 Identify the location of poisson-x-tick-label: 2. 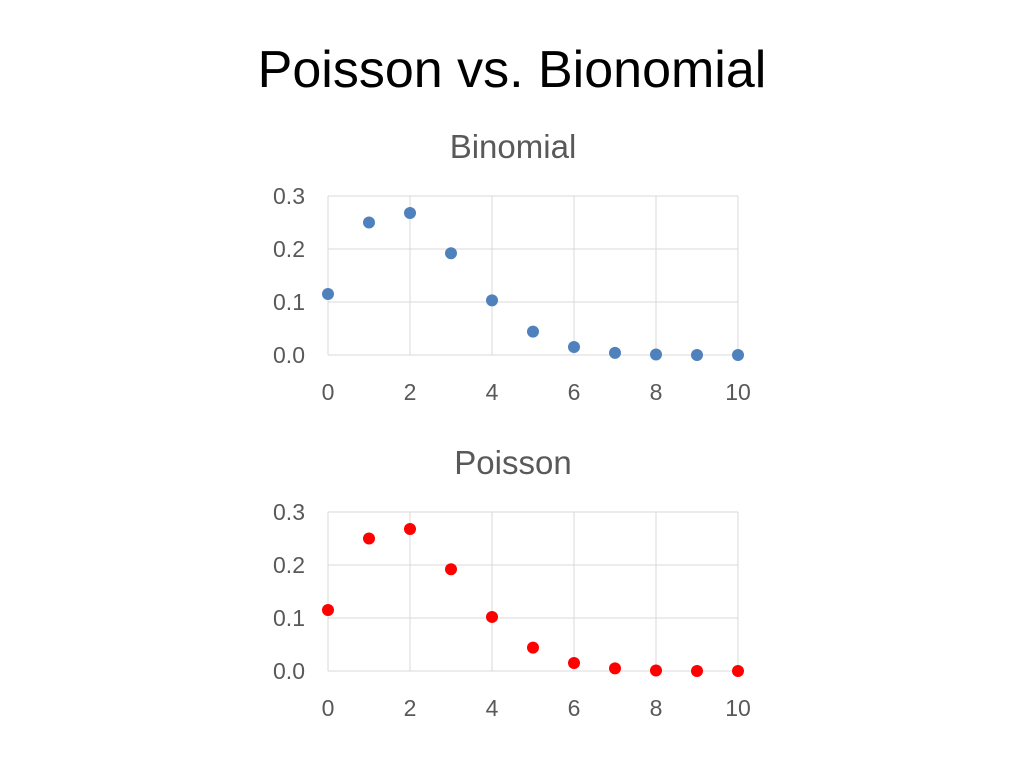
(410, 708).